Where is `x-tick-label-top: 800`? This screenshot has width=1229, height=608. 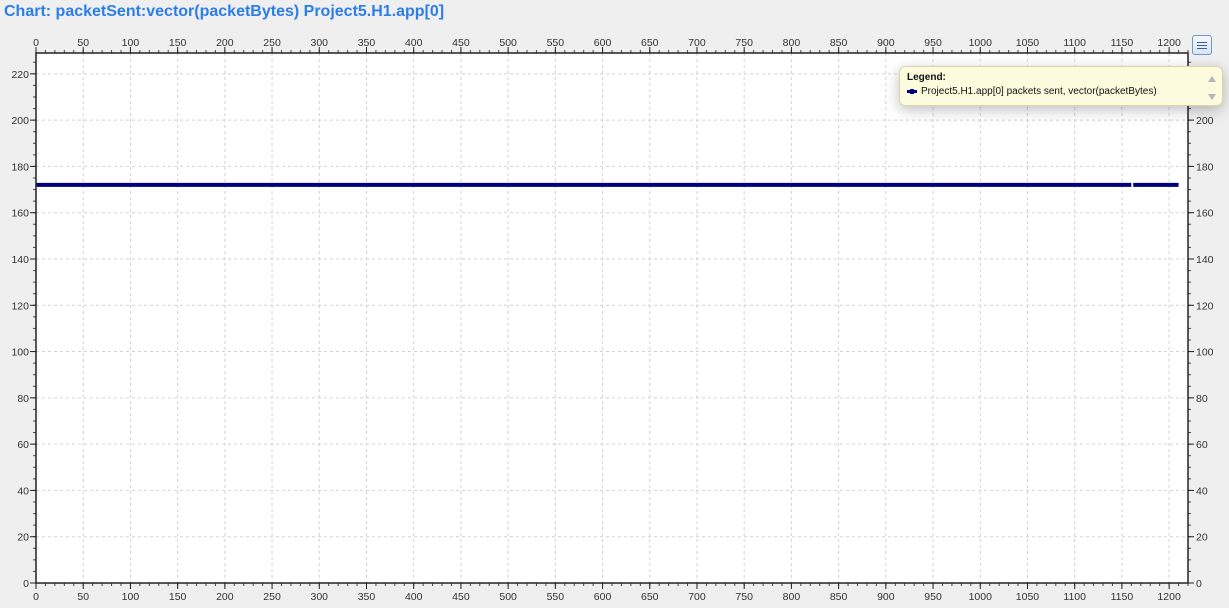 x-tick-label-top: 800 is located at coordinates (792, 43).